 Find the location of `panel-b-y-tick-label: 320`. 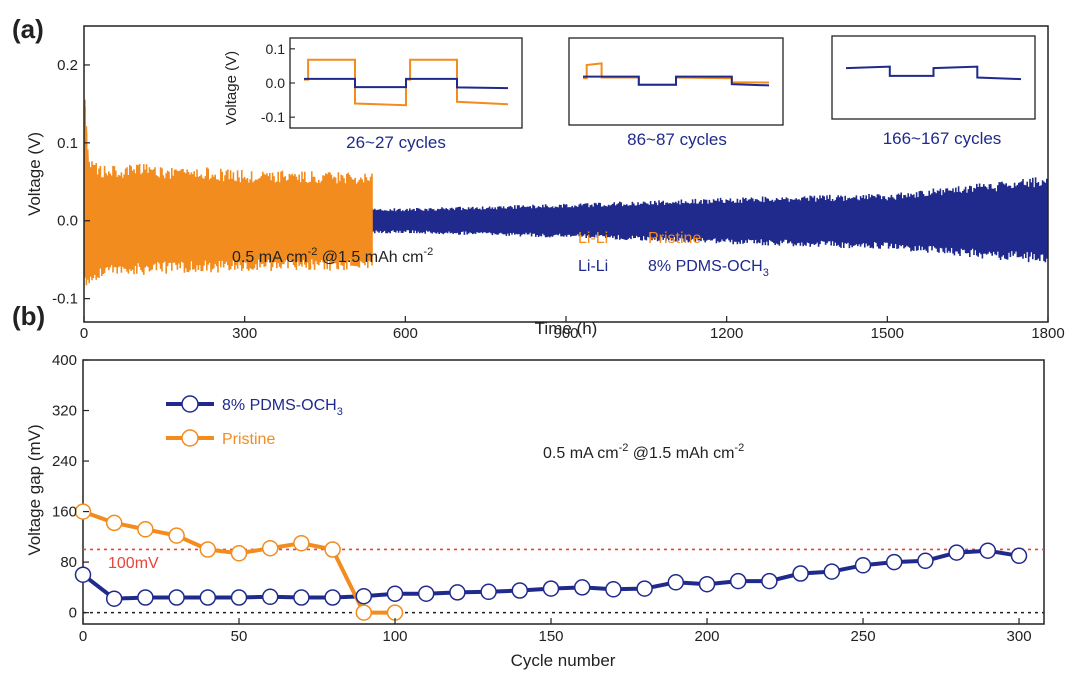

panel-b-y-tick-label: 320 is located at coordinates (64, 411).